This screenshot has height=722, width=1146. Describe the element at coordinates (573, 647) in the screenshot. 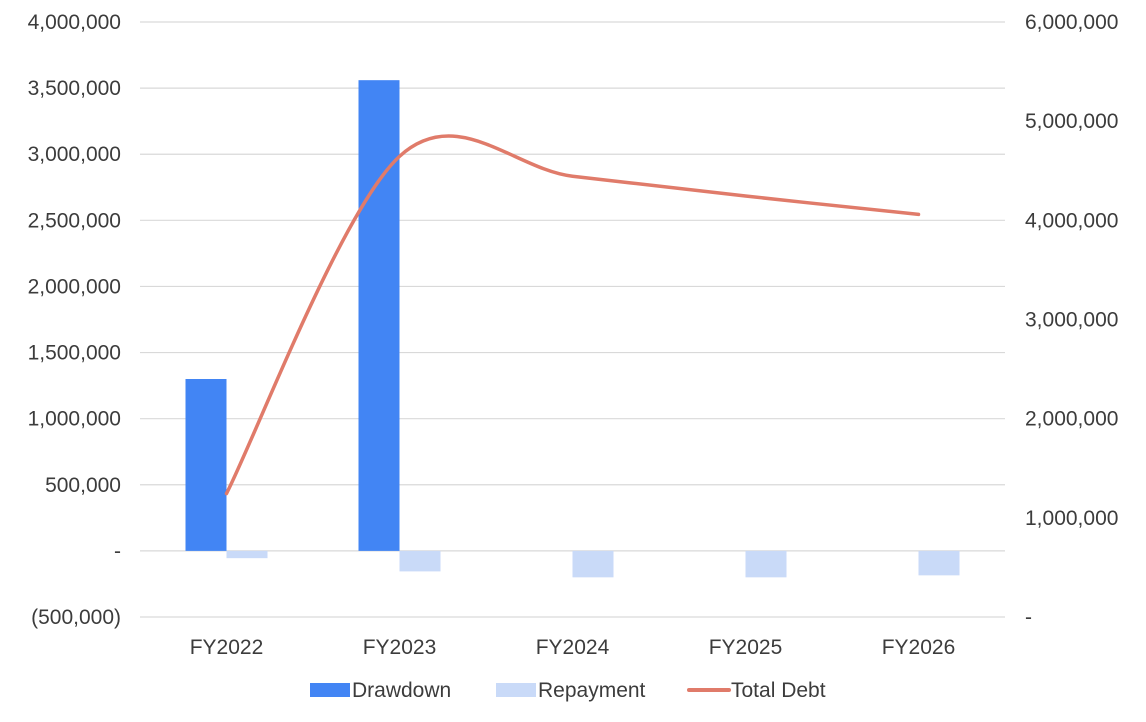

I see `x-tick-label: FY2024` at that location.